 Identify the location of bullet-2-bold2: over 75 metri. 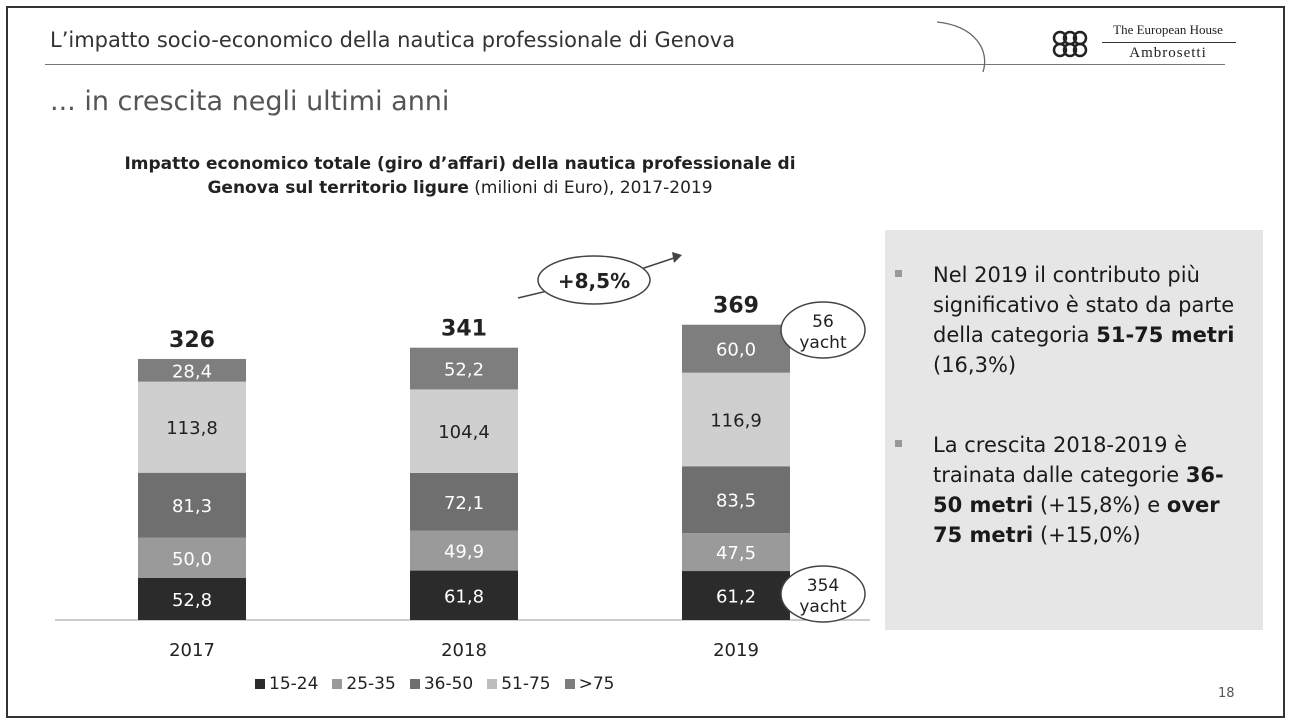
(1076, 520).